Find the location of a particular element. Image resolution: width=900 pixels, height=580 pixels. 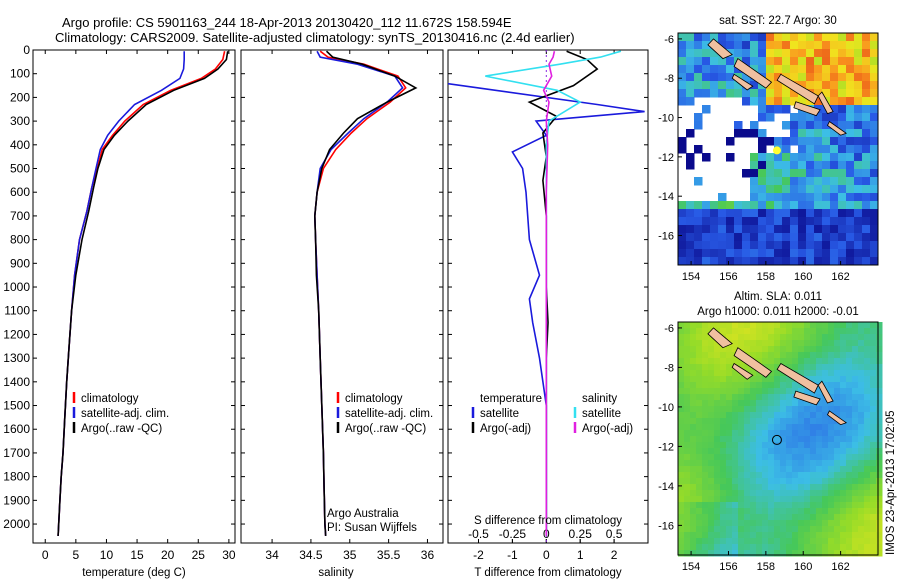

s-x-tick-label: -0.25 is located at coordinates (513, 534).